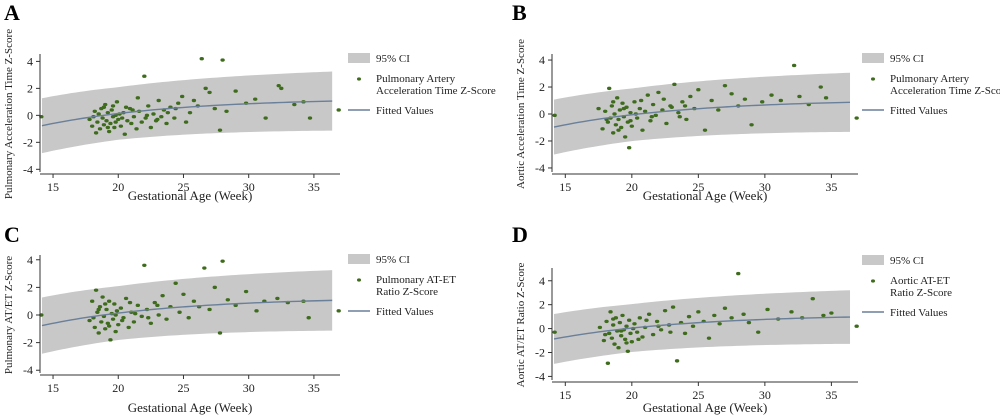  Describe the element at coordinates (393, 260) in the screenshot. I see `legend-label: 95% CI` at that location.